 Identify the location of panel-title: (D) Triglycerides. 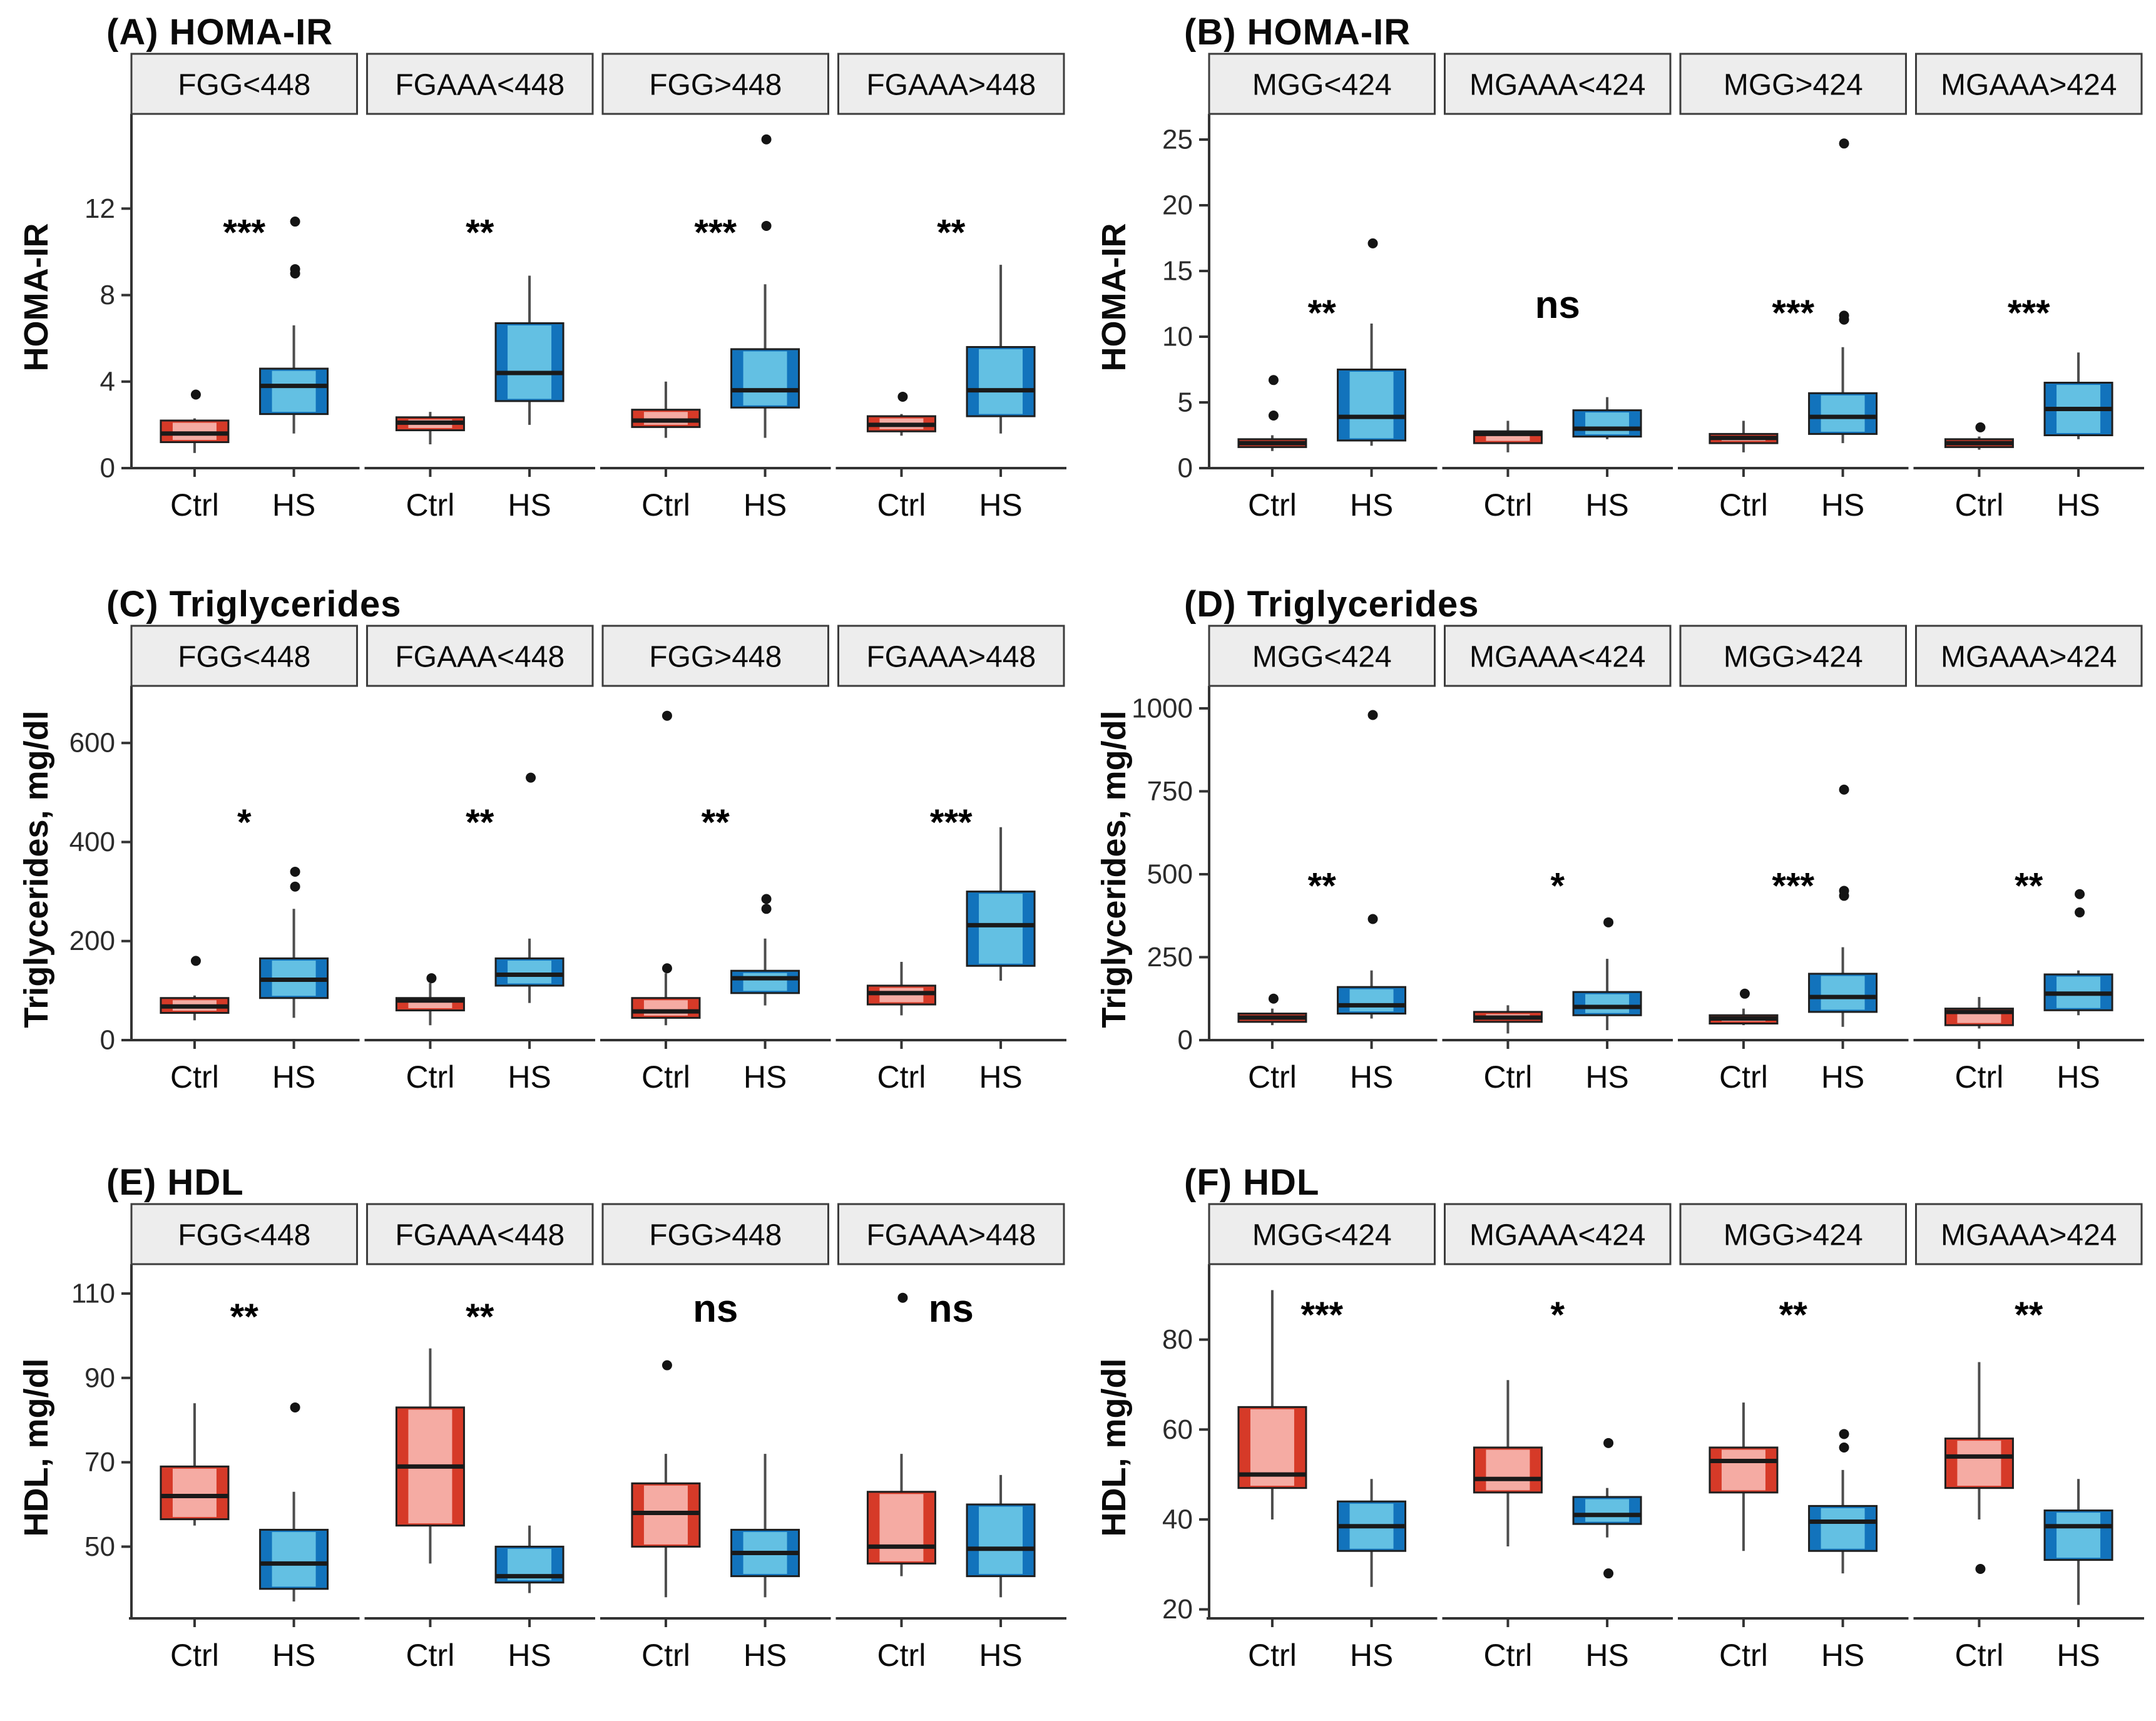
(1331, 604).